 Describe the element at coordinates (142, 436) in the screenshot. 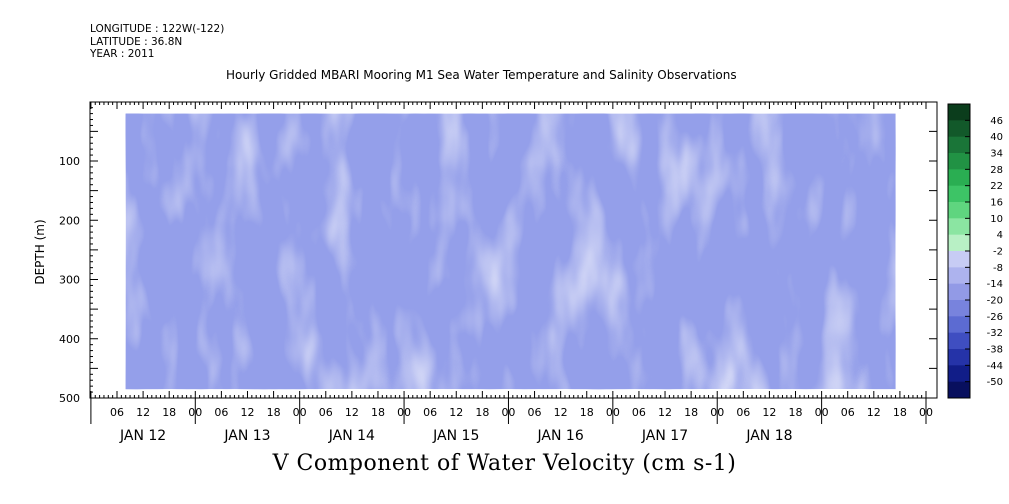

I see `x-day-label: JAN 12` at that location.